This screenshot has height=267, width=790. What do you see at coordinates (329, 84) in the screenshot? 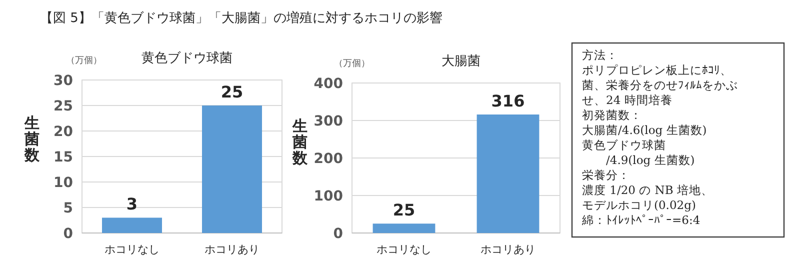
I see `y-tick-label: 400` at bounding box center [329, 84].